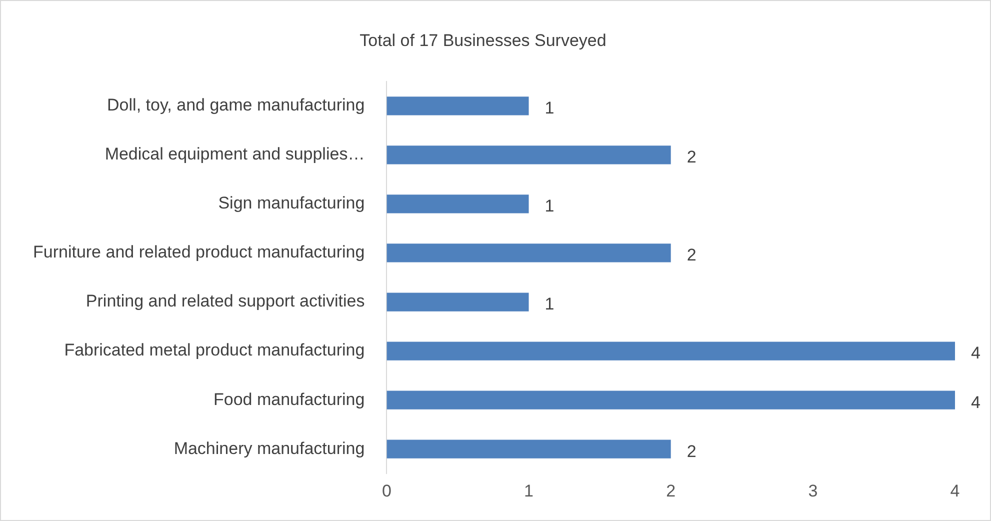  What do you see at coordinates (225, 301) in the screenshot?
I see `y-tick-label: Printing and related support activities` at bounding box center [225, 301].